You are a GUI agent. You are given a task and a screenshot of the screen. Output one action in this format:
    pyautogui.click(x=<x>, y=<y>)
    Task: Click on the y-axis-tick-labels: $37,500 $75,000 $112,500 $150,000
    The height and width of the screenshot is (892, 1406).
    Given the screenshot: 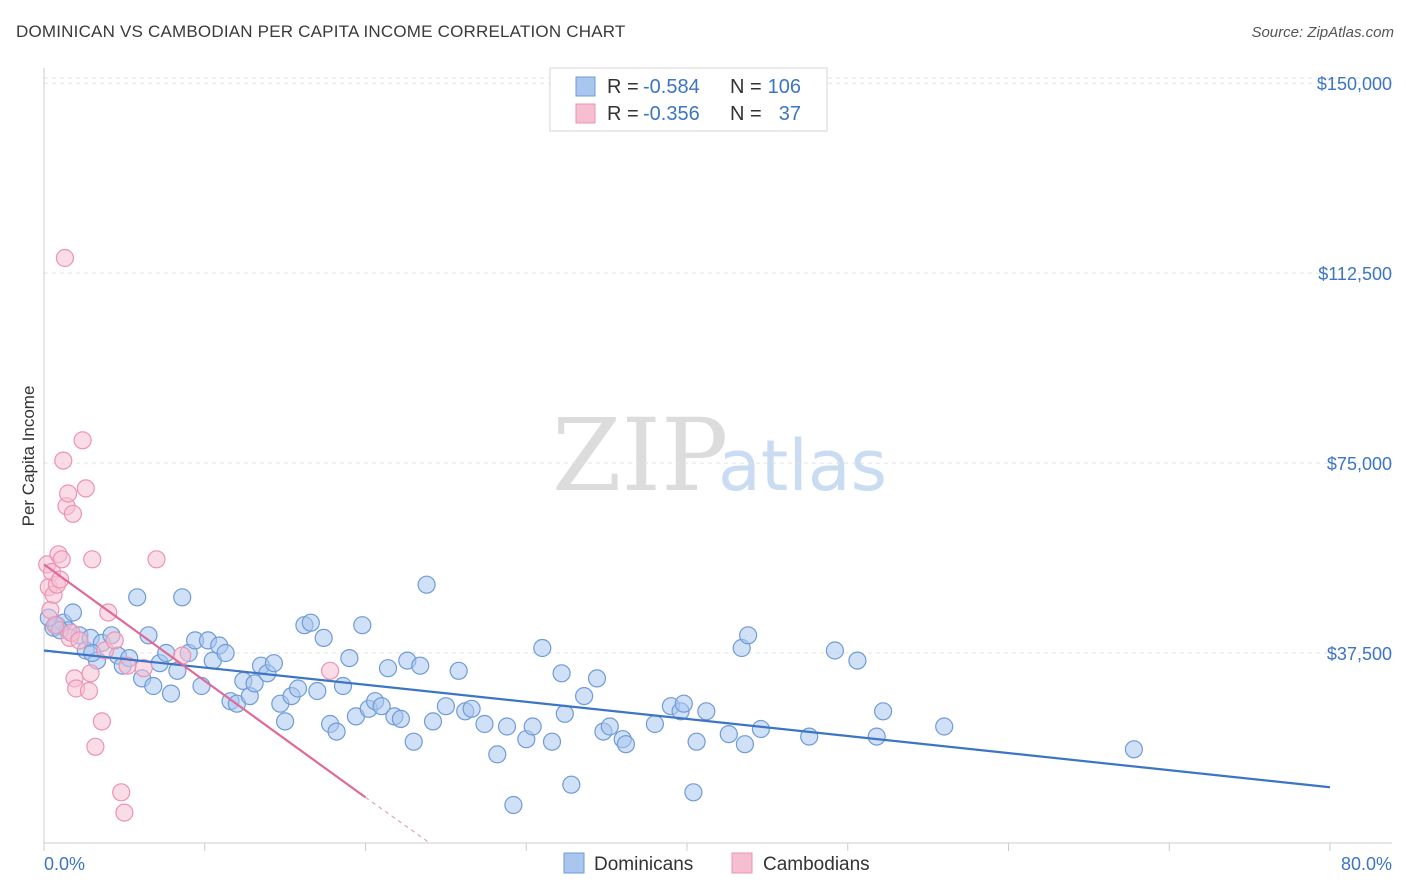 What is the action you would take?
    pyautogui.click(x=1354, y=369)
    